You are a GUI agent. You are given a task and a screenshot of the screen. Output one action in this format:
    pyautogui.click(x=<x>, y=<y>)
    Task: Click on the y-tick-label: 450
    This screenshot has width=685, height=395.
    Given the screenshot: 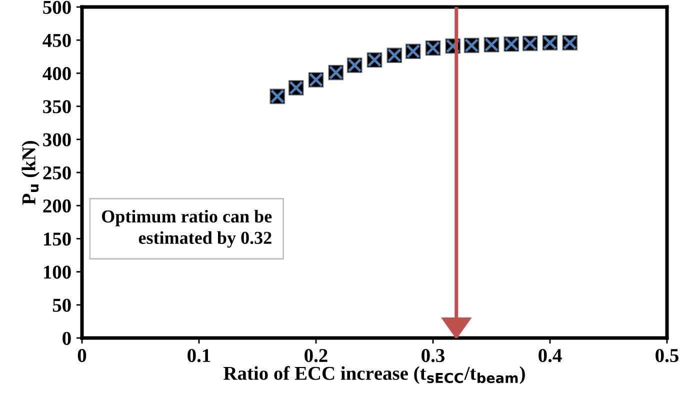 What is the action you would take?
    pyautogui.click(x=56, y=41)
    